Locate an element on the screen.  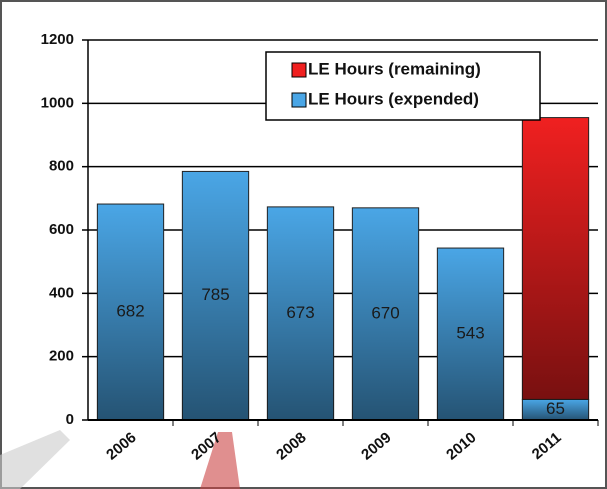
data-label: 65 is located at coordinates (555, 408).